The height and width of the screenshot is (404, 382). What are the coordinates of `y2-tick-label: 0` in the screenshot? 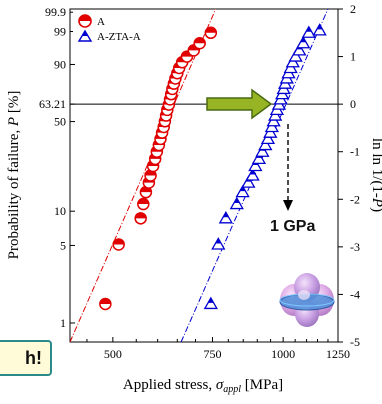 It's located at (353, 104).